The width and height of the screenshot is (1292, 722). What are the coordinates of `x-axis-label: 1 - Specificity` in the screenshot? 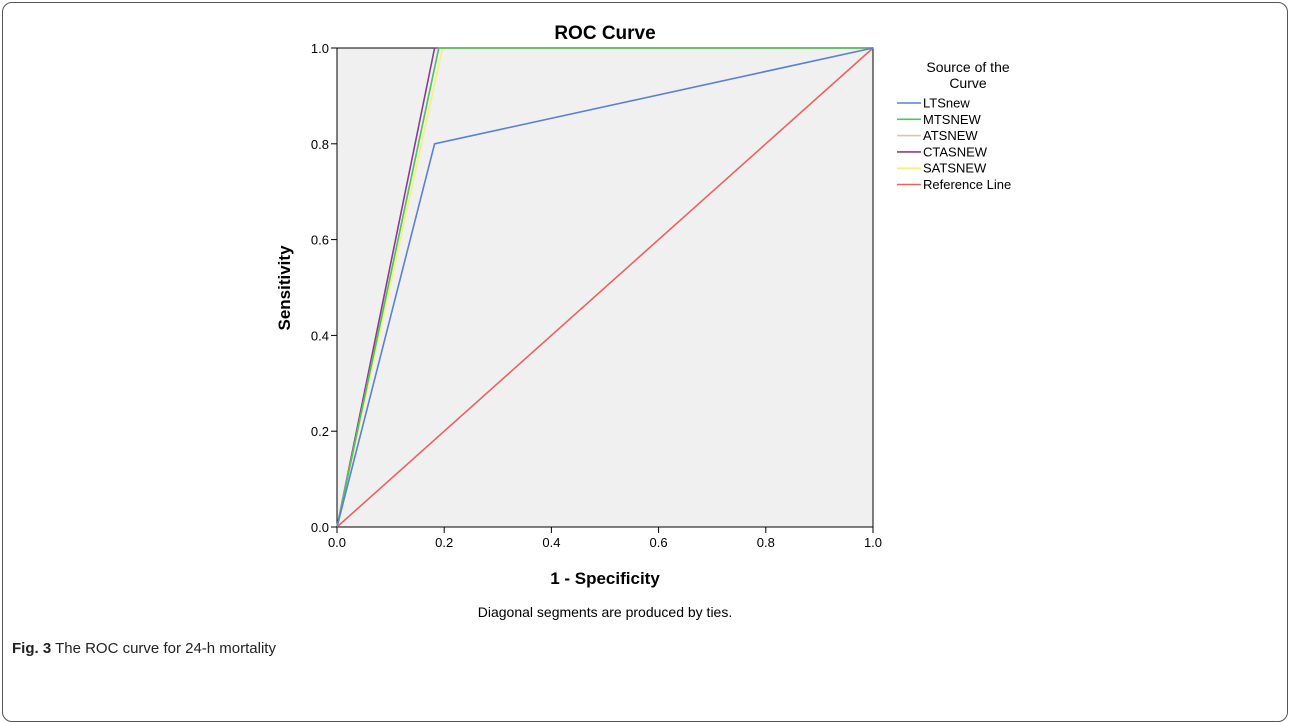 It's located at (605, 578).